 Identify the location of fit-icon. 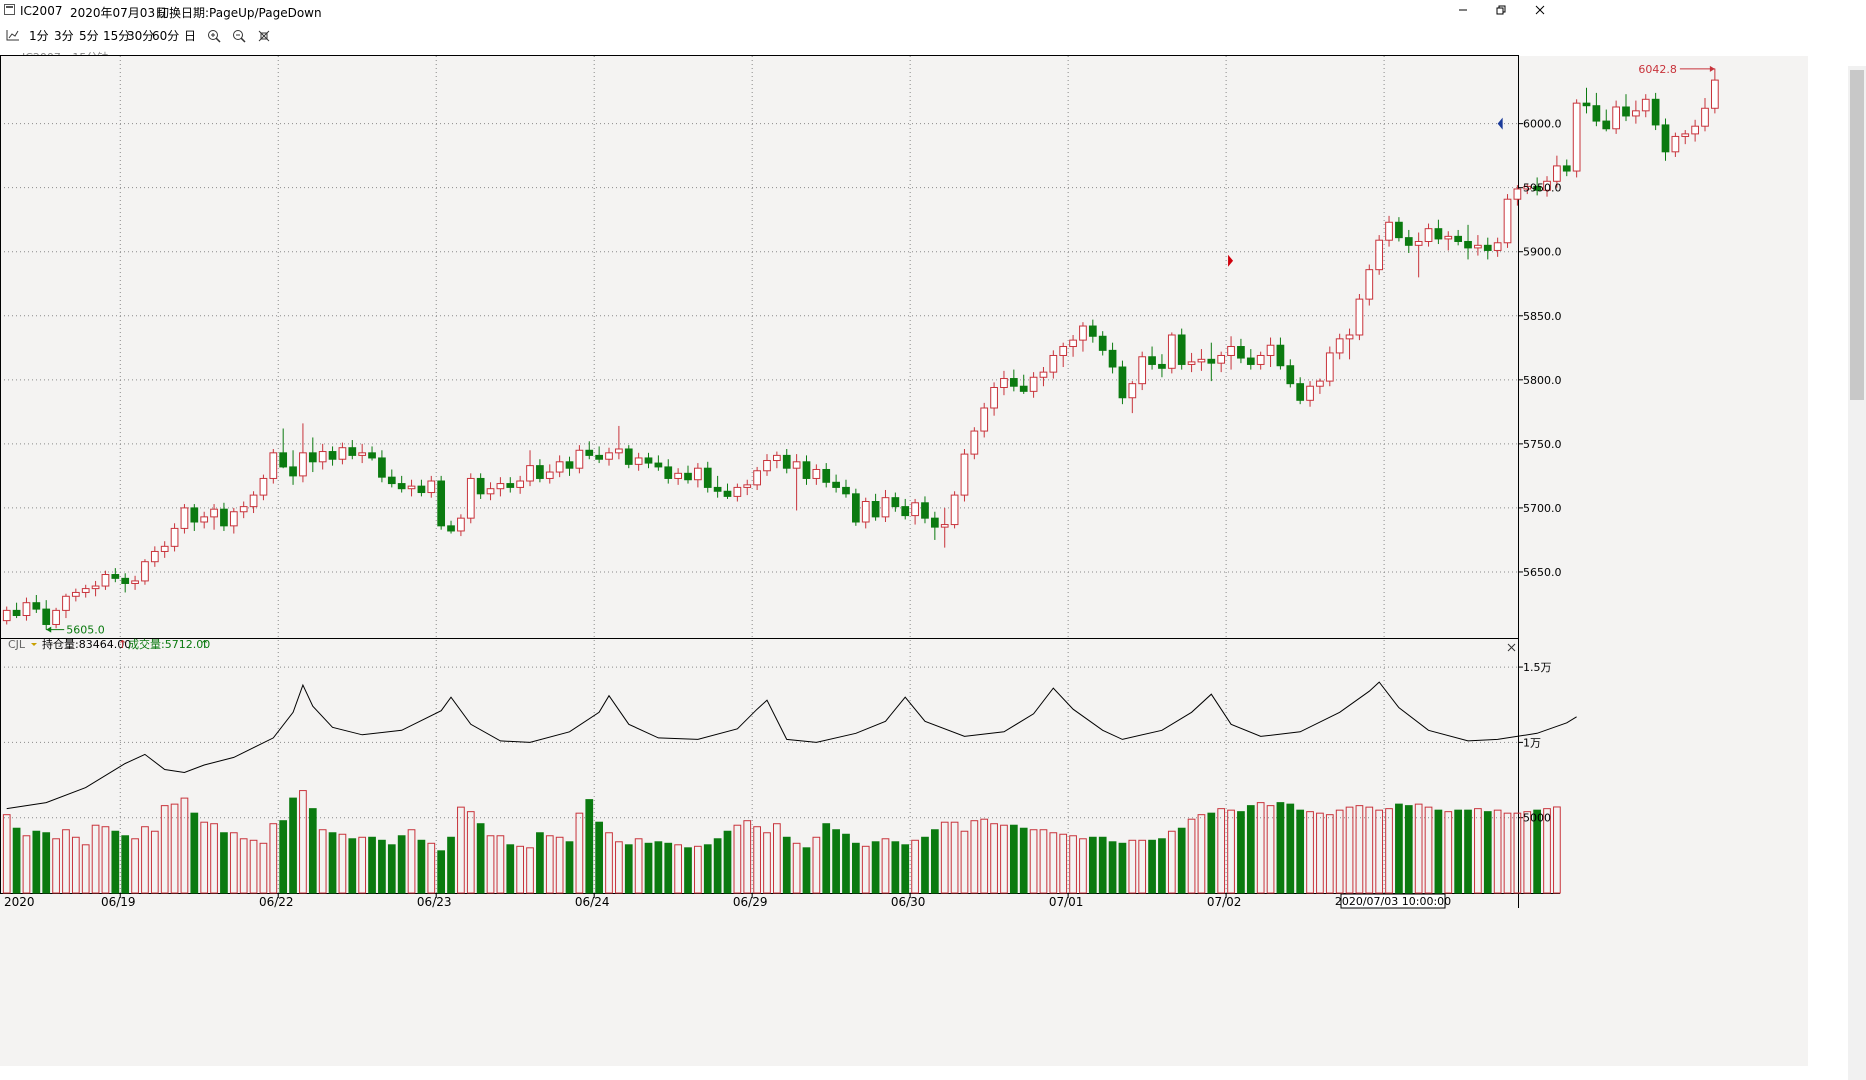
(264, 36).